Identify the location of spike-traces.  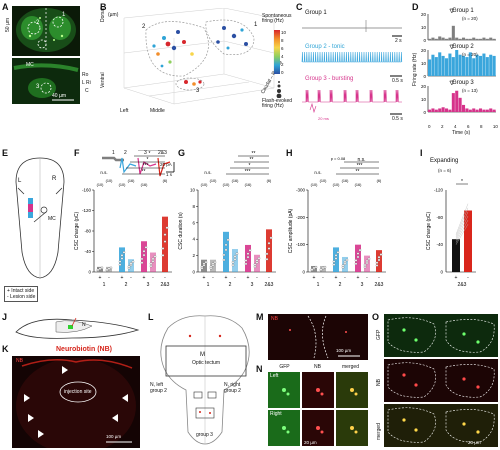
(352, 67).